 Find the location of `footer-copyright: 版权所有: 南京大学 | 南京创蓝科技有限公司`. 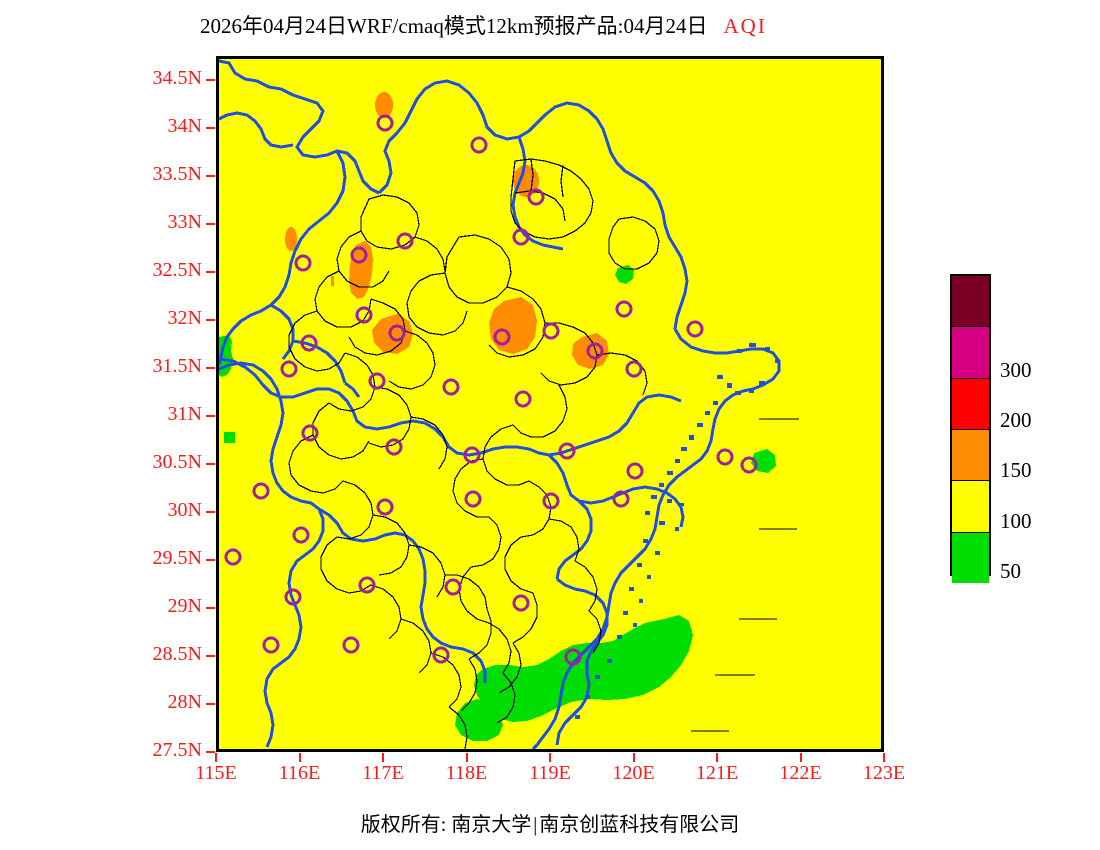

footer-copyright: 版权所有: 南京大学 | 南京创蓝科技有限公司 is located at coordinates (550, 822).